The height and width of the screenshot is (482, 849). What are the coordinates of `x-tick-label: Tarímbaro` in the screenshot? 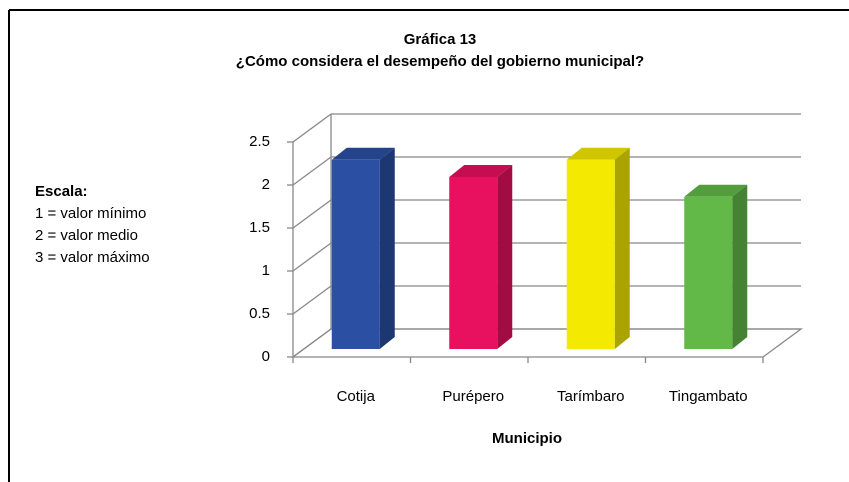 It's located at (591, 396).